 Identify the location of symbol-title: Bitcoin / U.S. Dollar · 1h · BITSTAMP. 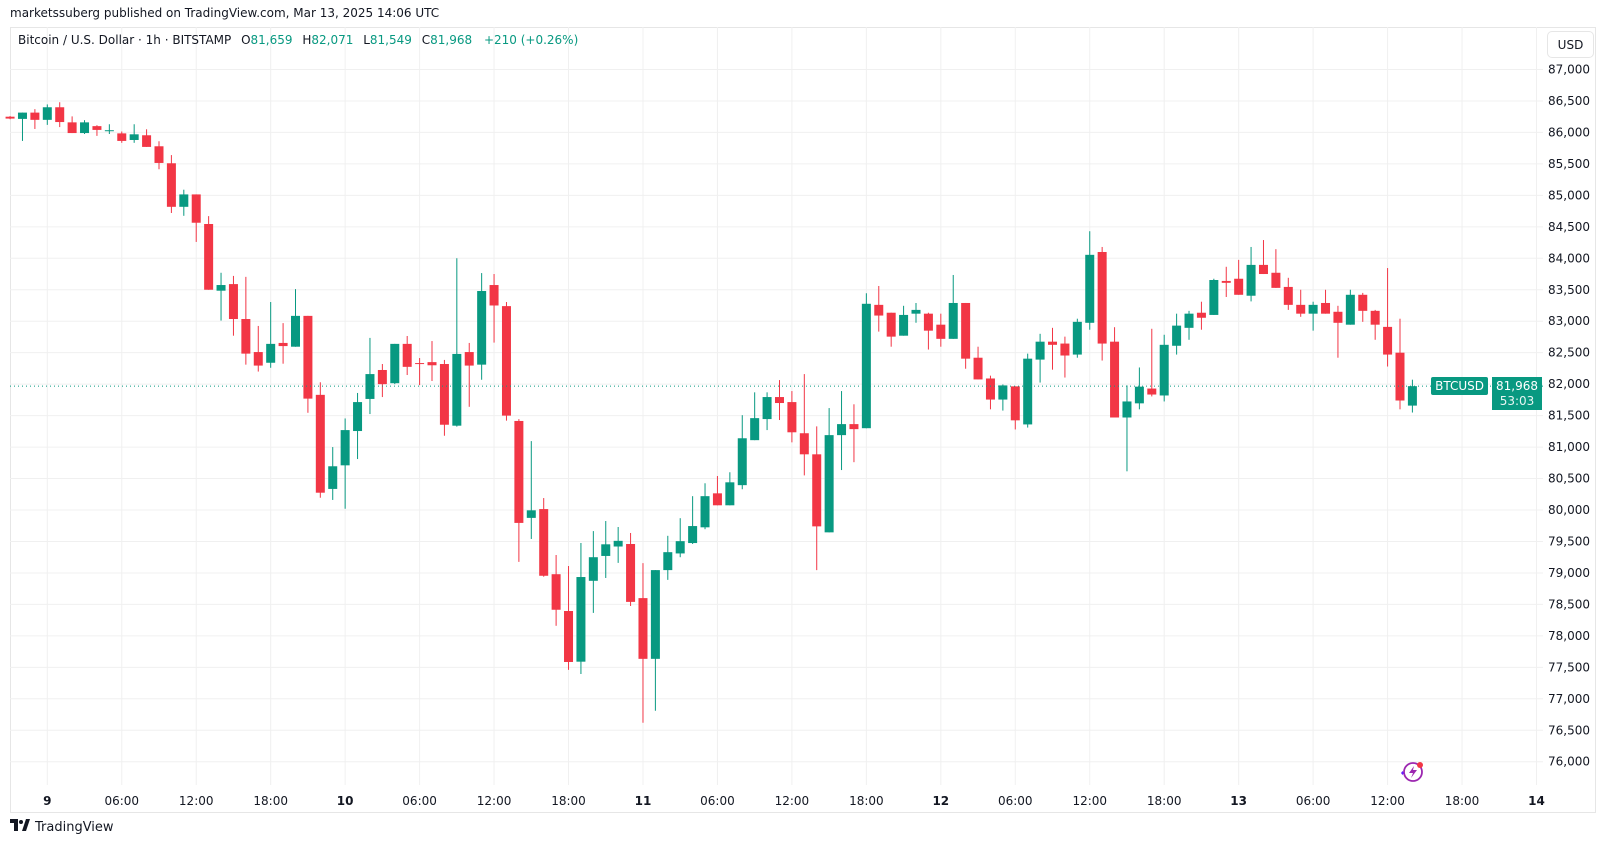
(125, 40).